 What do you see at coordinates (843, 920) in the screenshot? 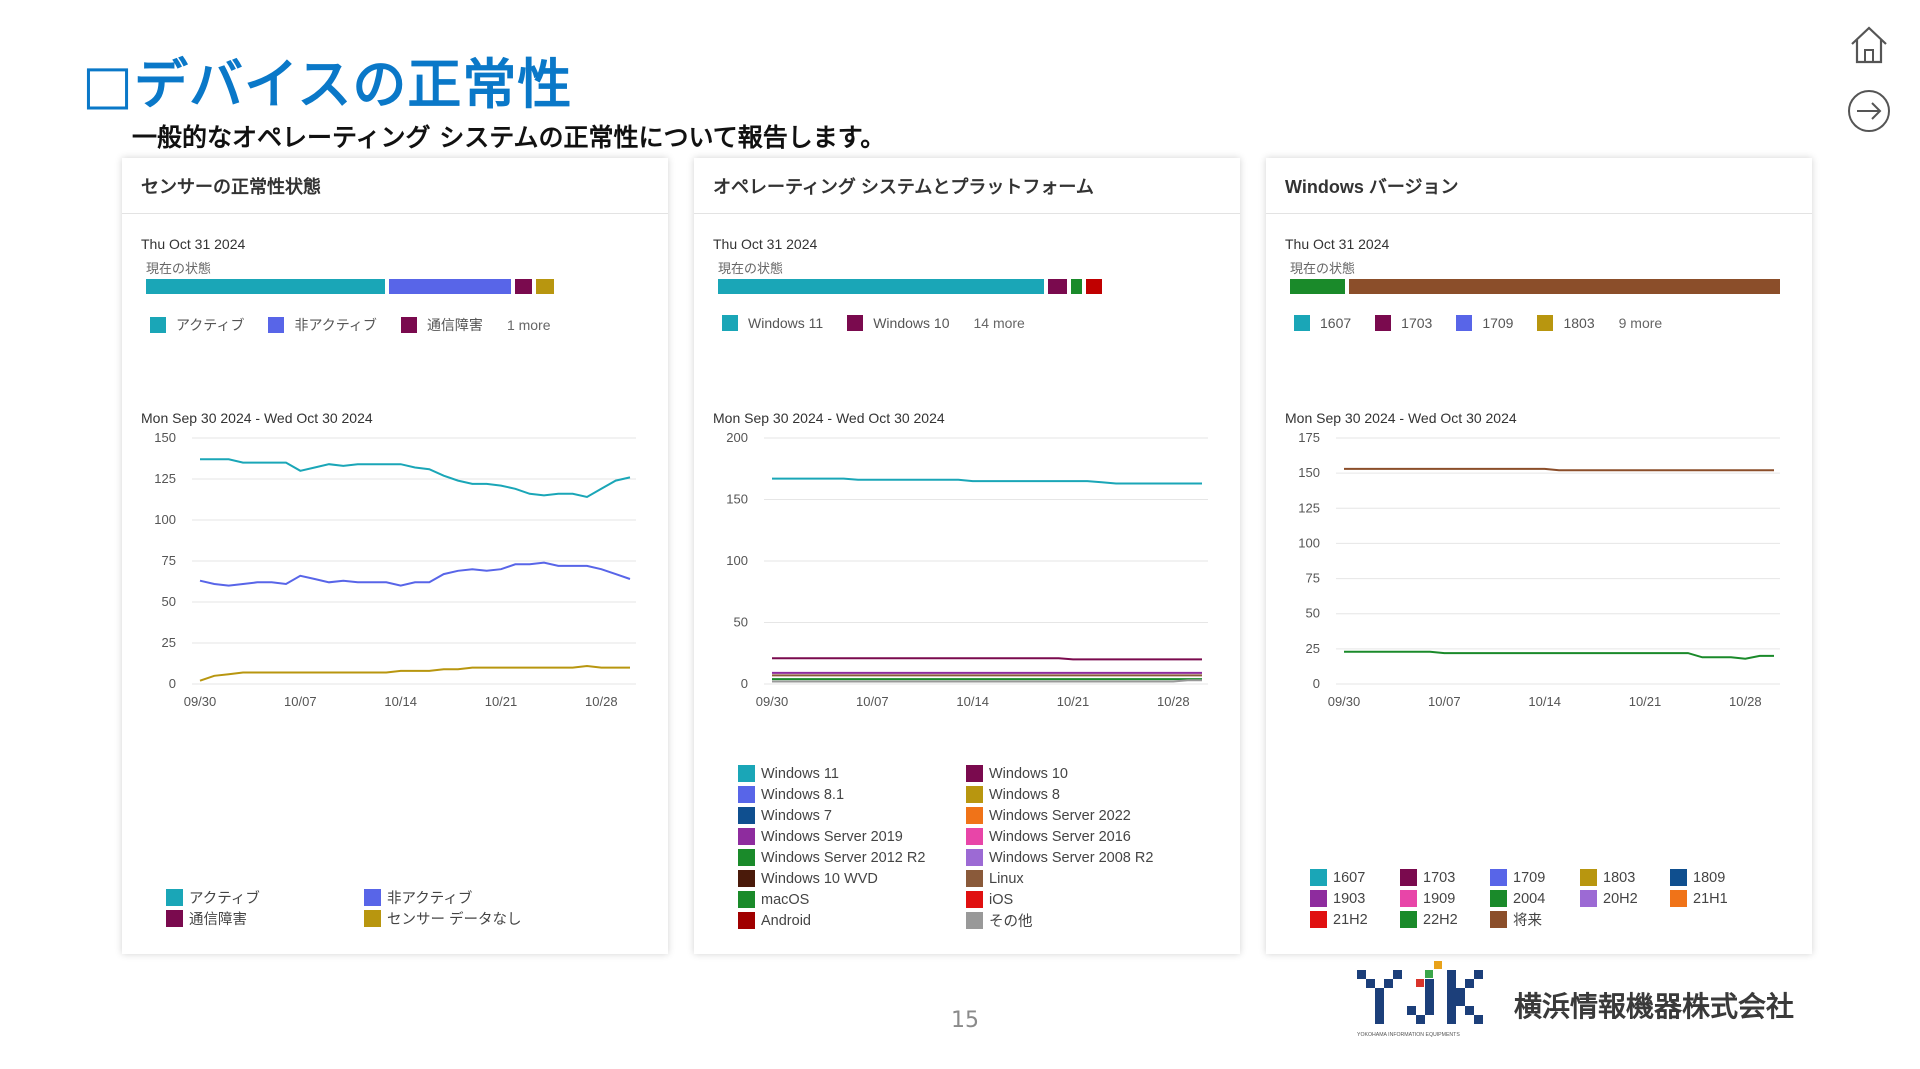
I see `legend-item: Android` at bounding box center [843, 920].